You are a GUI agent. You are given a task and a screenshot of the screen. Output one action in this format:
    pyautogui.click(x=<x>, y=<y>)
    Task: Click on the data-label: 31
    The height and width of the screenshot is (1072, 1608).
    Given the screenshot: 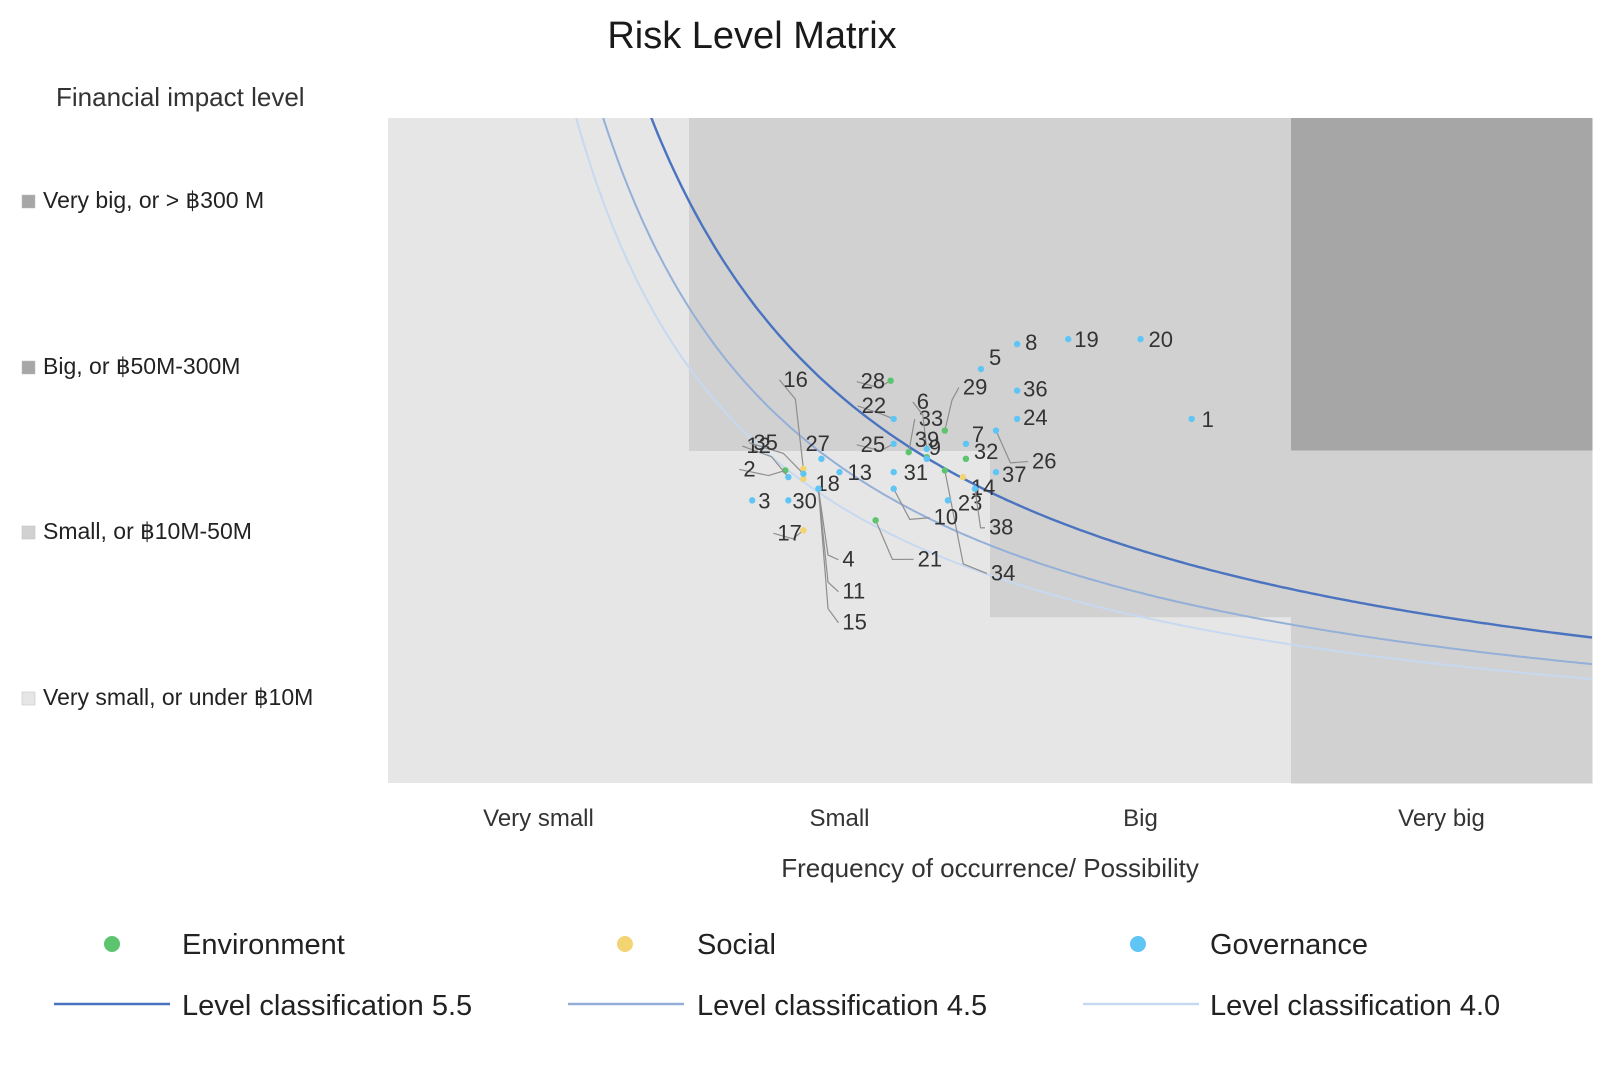 What is the action you would take?
    pyautogui.click(x=916, y=472)
    